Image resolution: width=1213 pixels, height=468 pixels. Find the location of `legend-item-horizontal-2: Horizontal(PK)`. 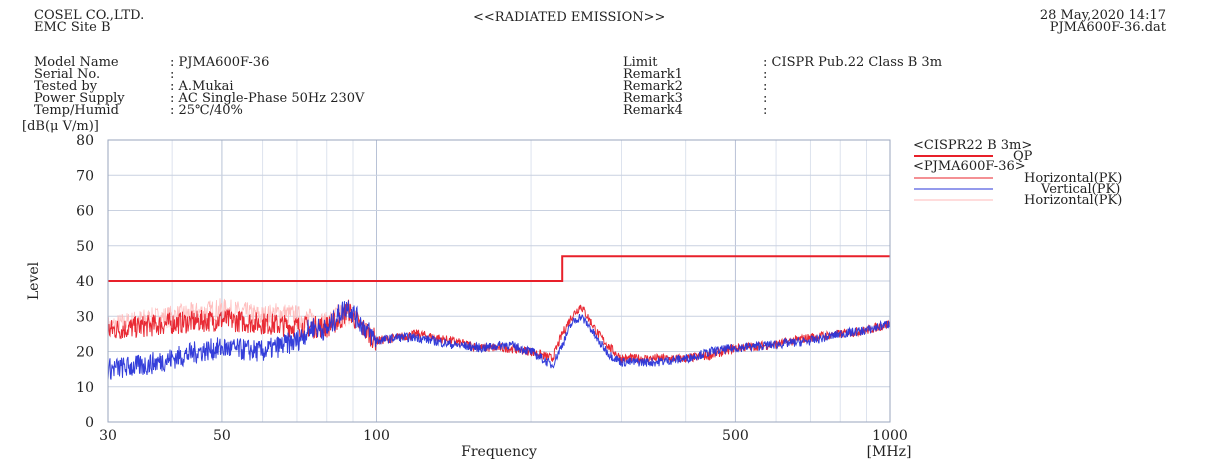

legend-item-horizontal-2: Horizontal(PK) is located at coordinates (1073, 200).